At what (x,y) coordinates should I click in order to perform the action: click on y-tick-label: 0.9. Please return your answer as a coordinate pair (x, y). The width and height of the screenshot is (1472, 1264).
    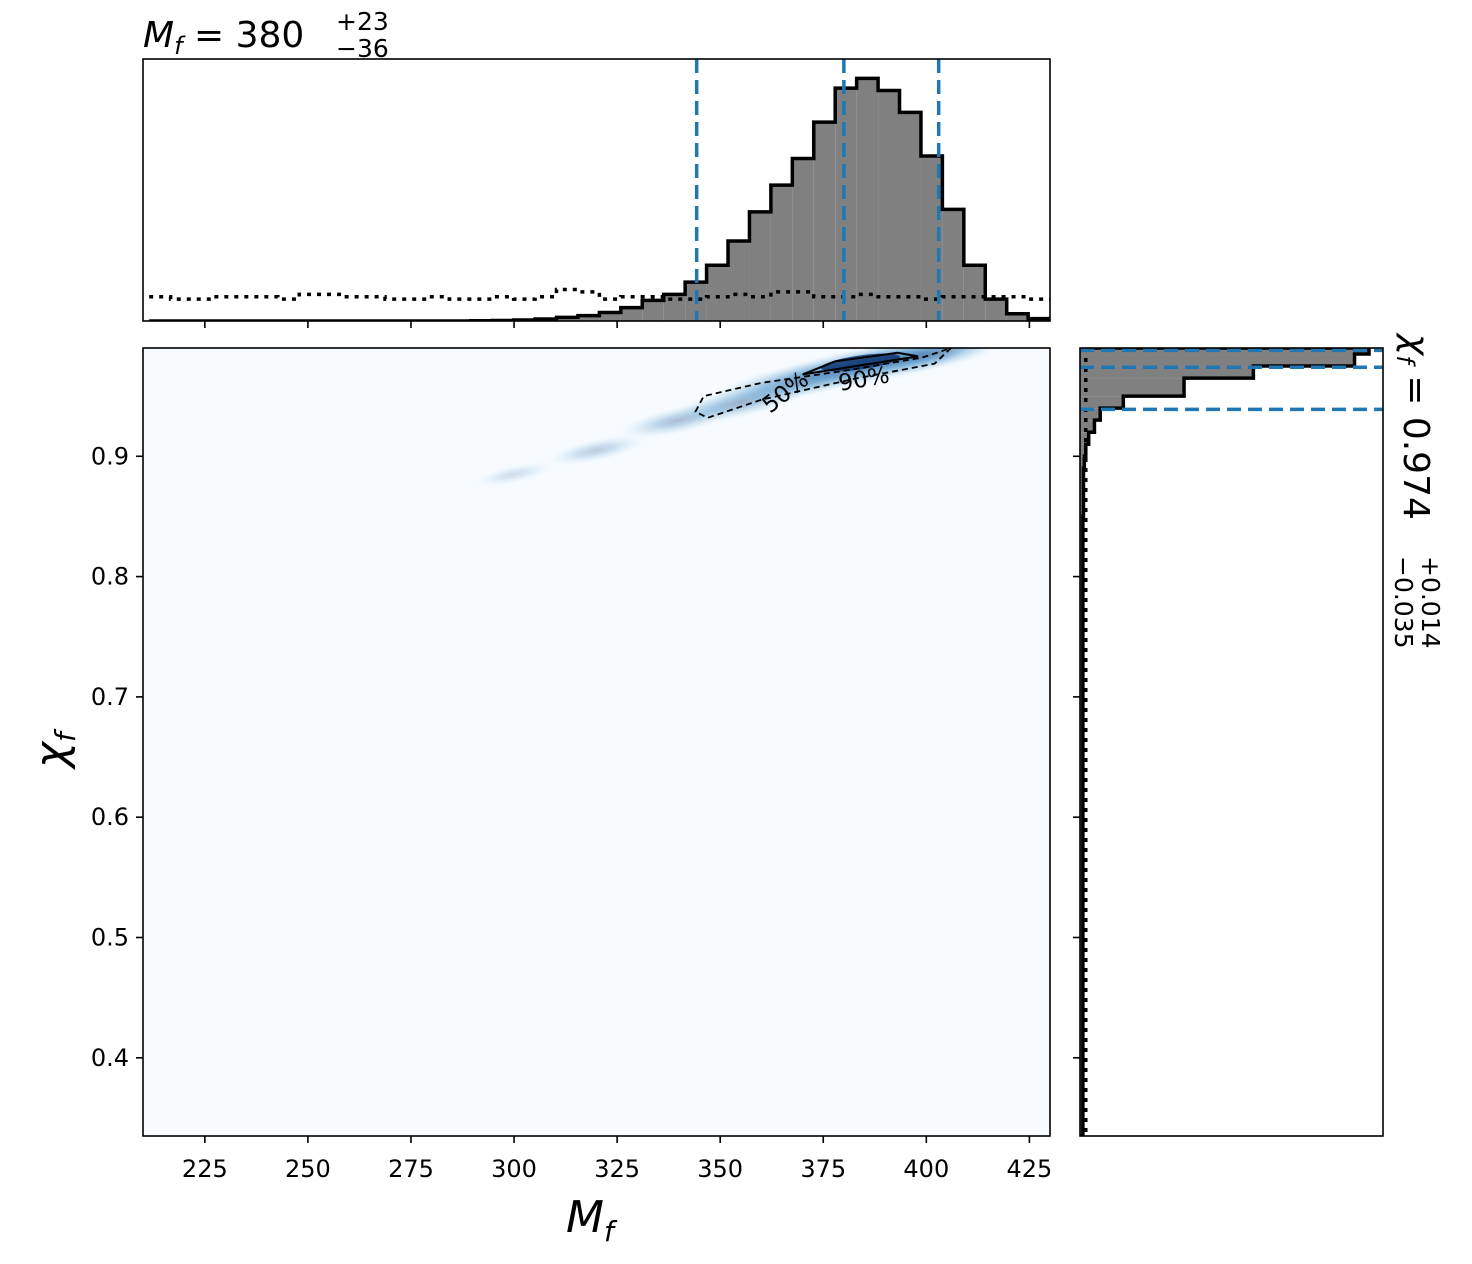
    Looking at the image, I should click on (110, 456).